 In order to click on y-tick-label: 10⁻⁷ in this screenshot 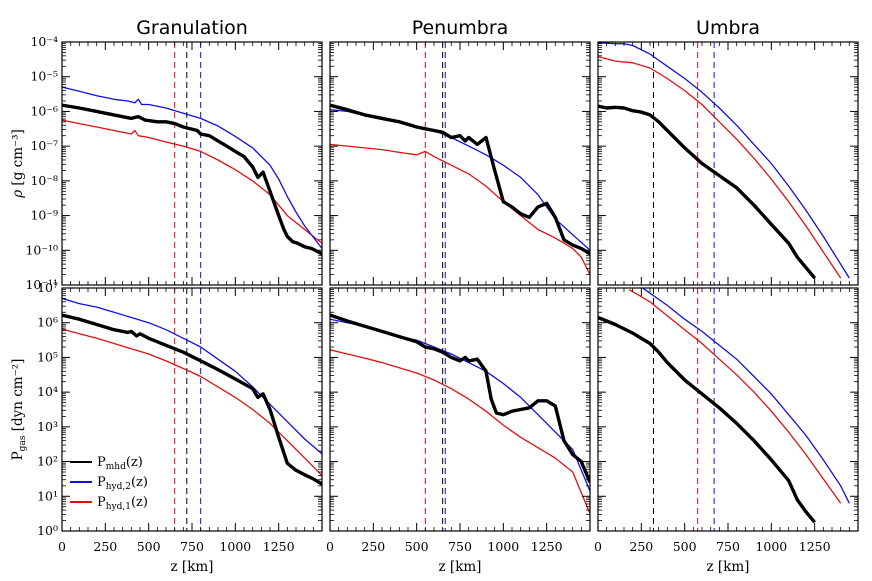, I will do `click(44, 145)`.